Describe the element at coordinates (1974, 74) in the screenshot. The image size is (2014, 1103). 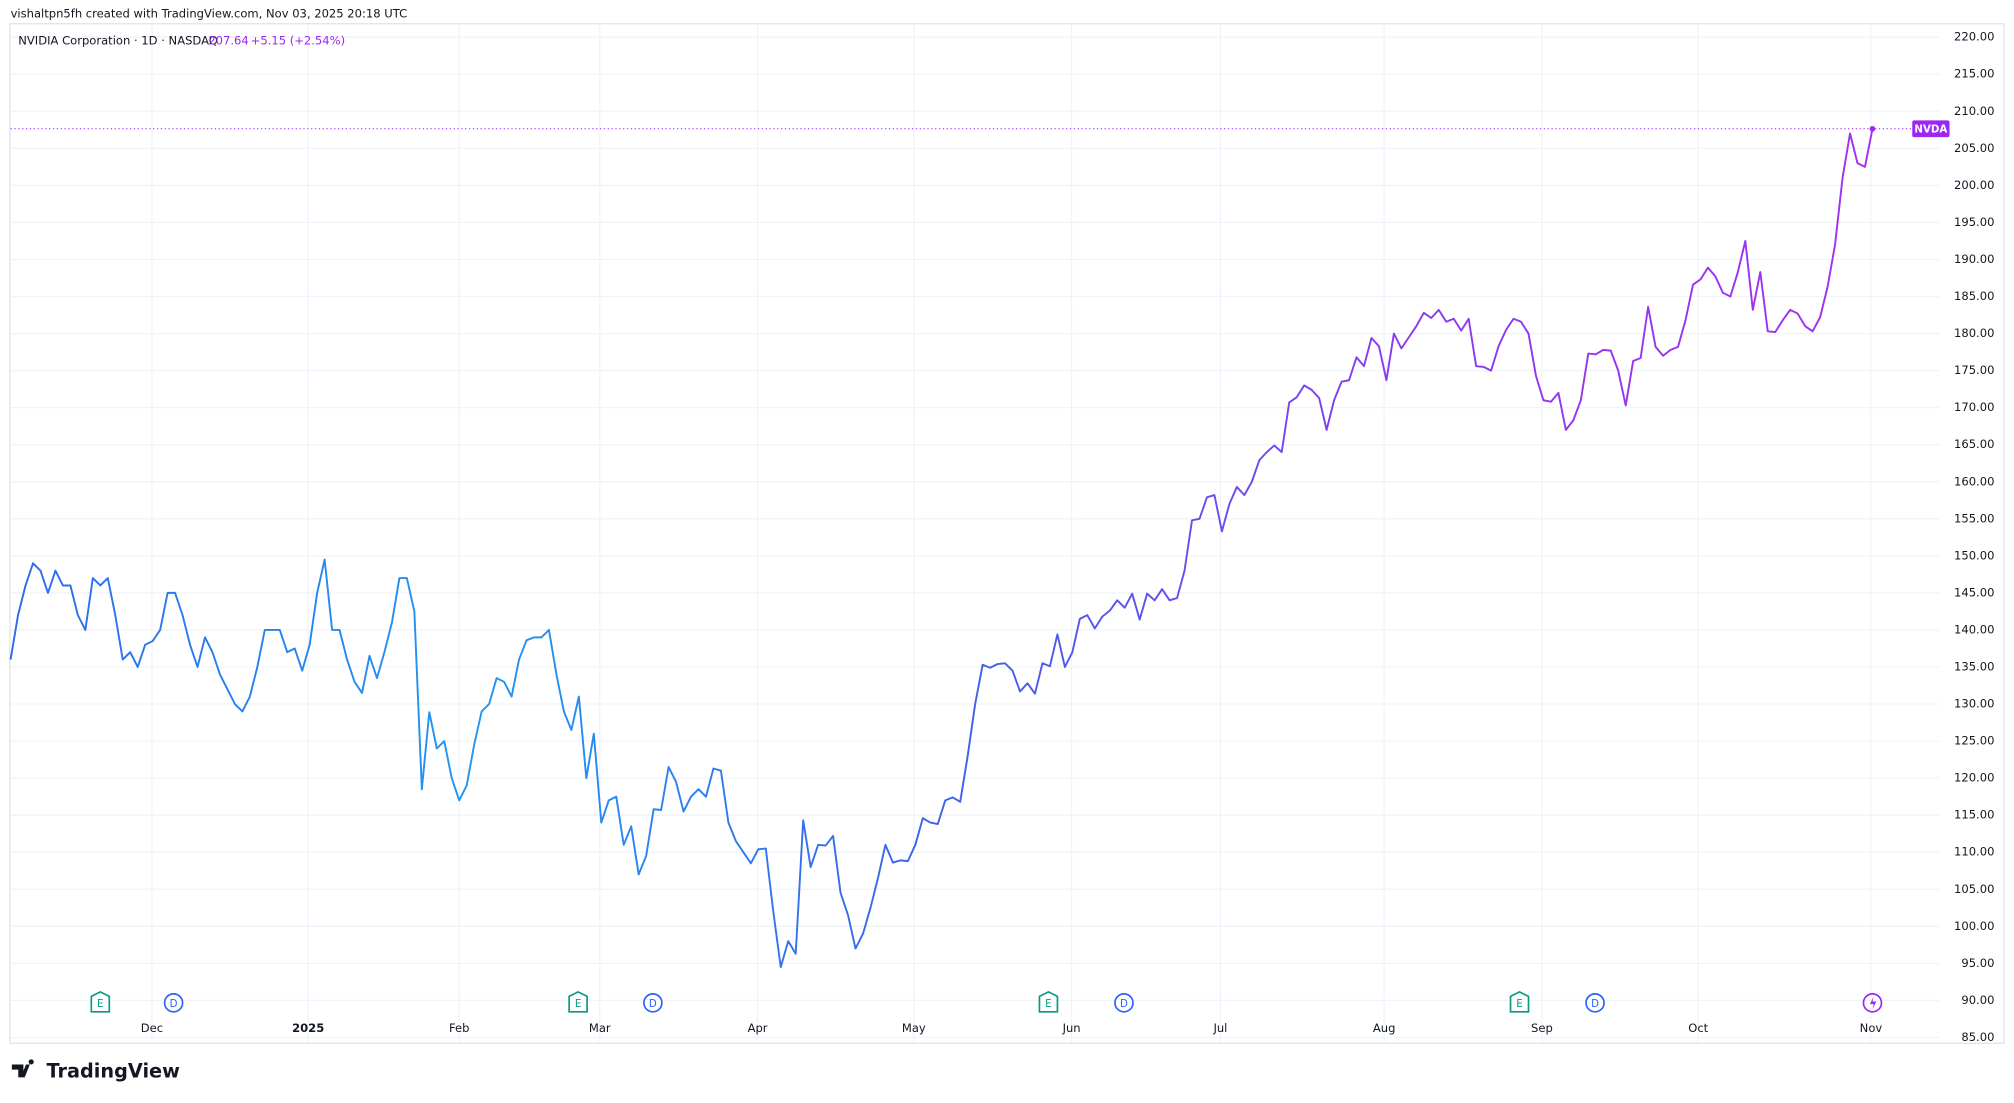
I see `y-tick-label: 215.00` at that location.